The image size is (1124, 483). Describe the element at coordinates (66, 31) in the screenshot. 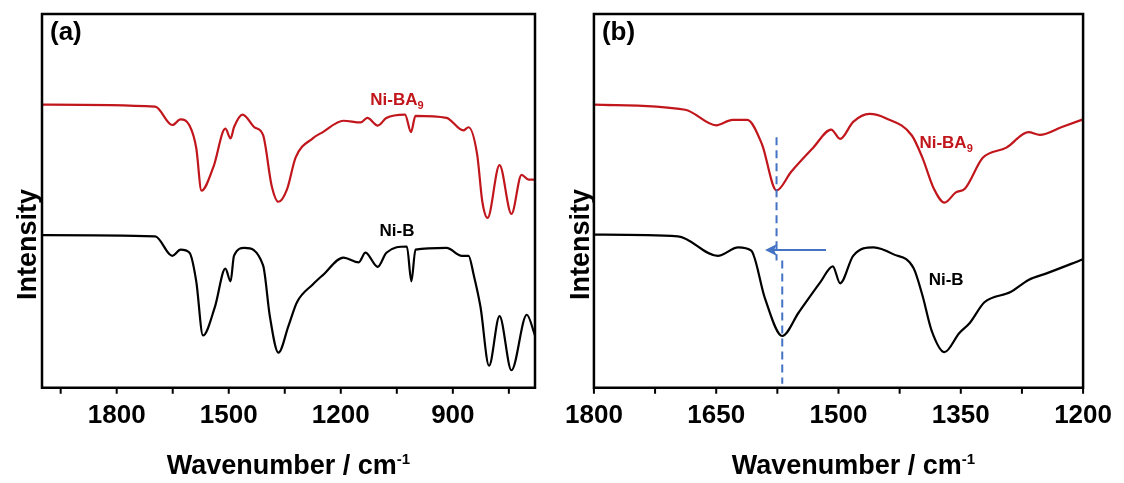

I see `chart-title: (a)` at that location.